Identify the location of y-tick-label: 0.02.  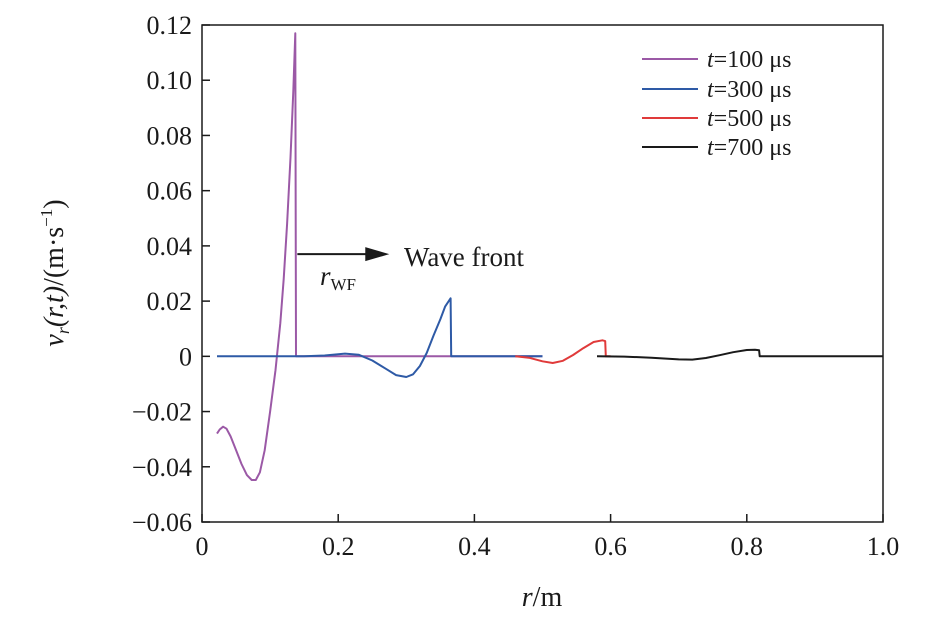
(170, 301).